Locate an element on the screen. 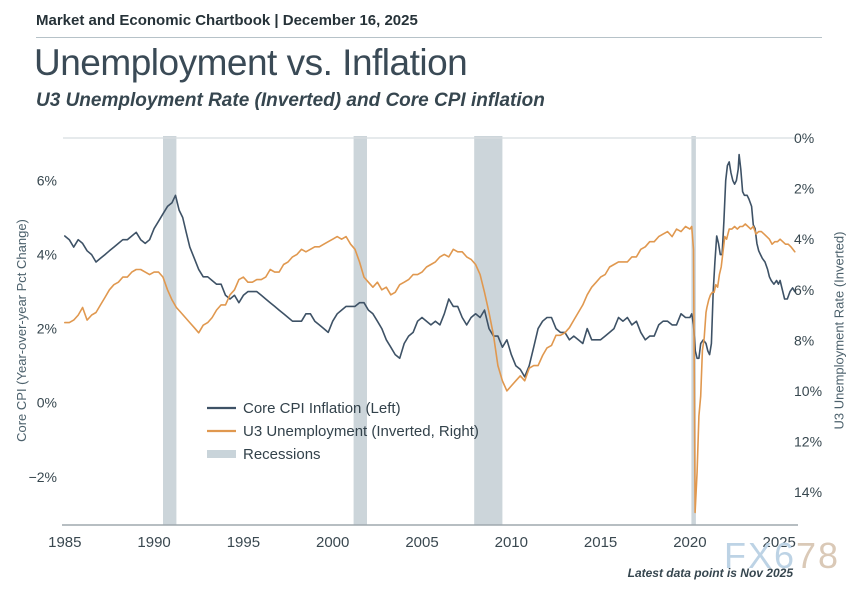 The image size is (858, 594). left-tick-label: 0% is located at coordinates (47, 403).